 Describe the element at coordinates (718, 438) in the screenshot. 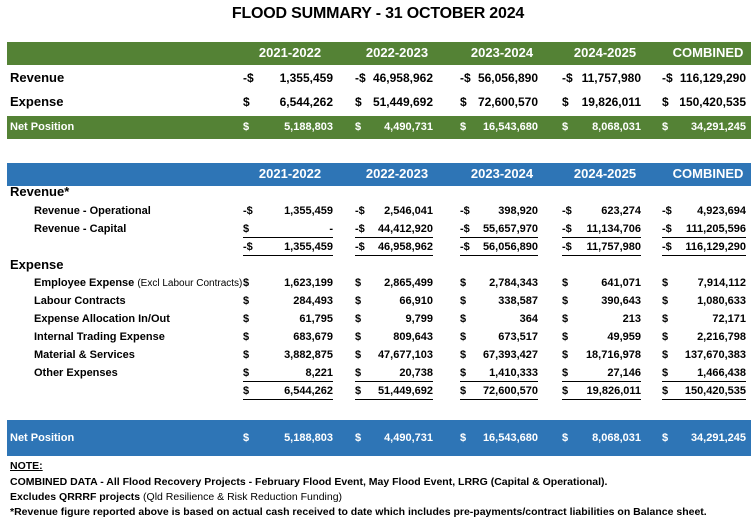

I see `amount: 34,291,245` at that location.